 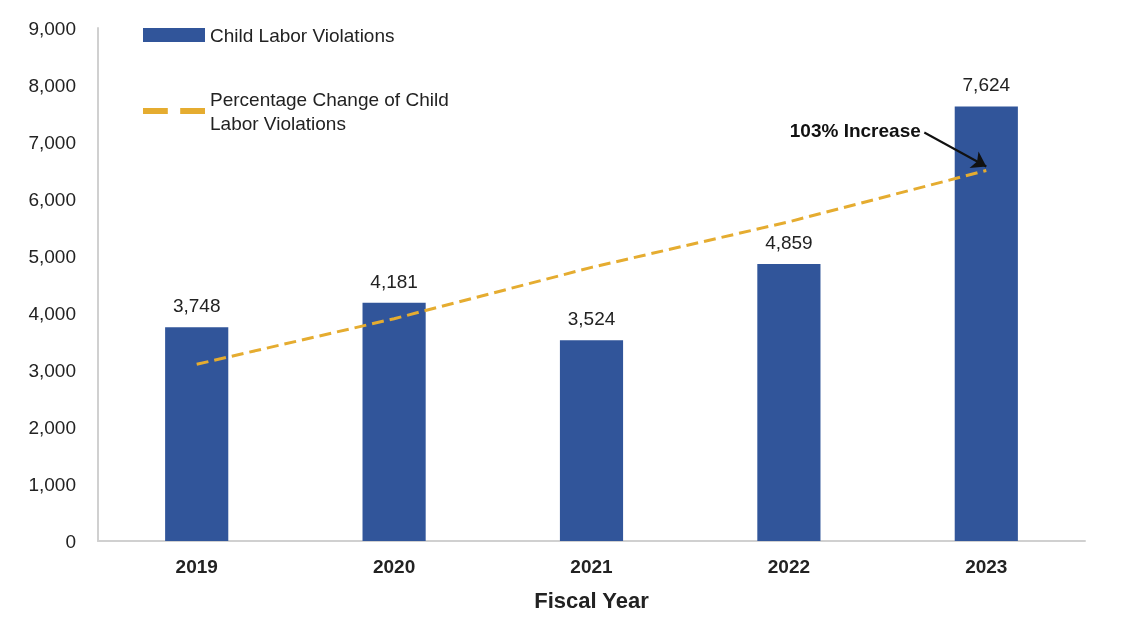 I want to click on y-tick-label: 5,000, so click(x=52, y=256).